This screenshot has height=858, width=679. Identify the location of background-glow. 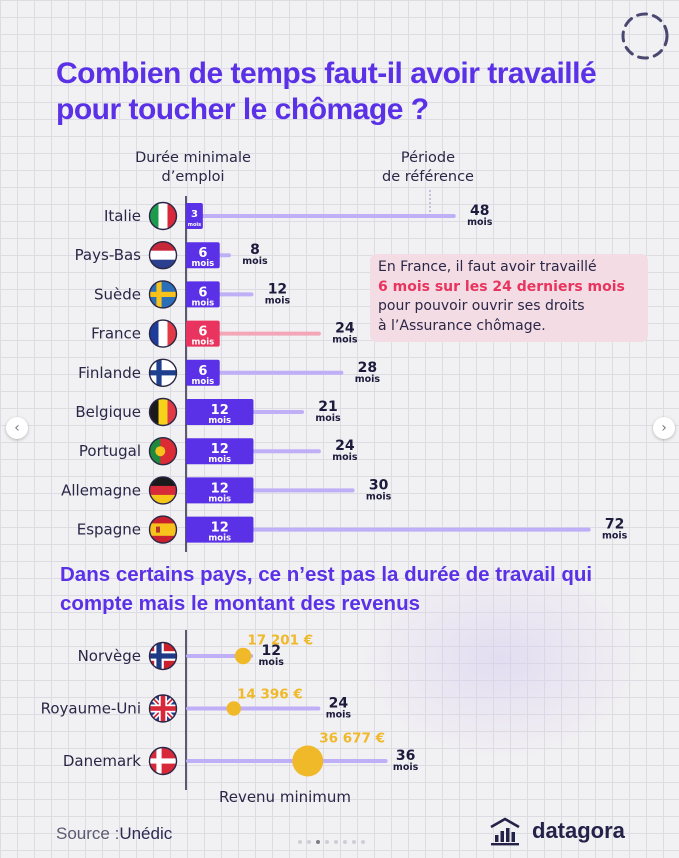
(500, 660).